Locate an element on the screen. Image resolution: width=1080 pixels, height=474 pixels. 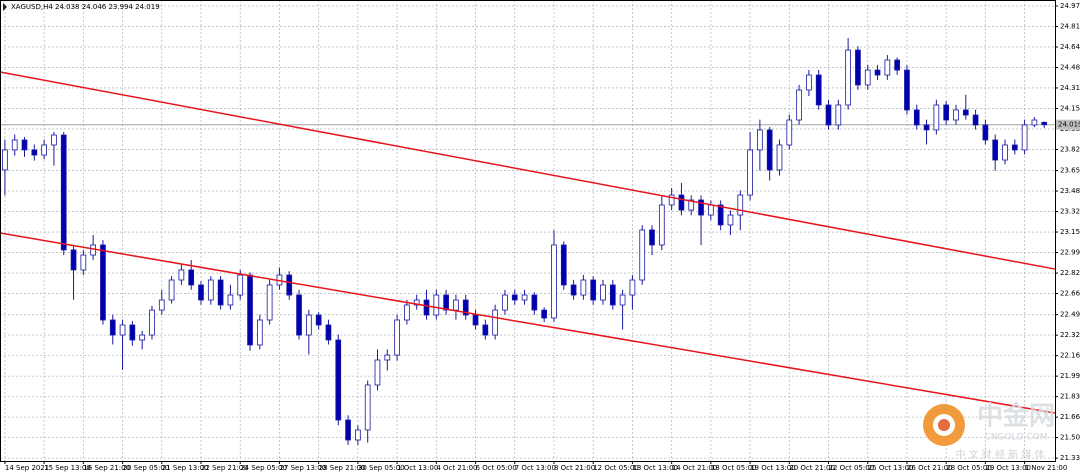
x-tick-label: 14 Sep 2021 is located at coordinates (27, 468).